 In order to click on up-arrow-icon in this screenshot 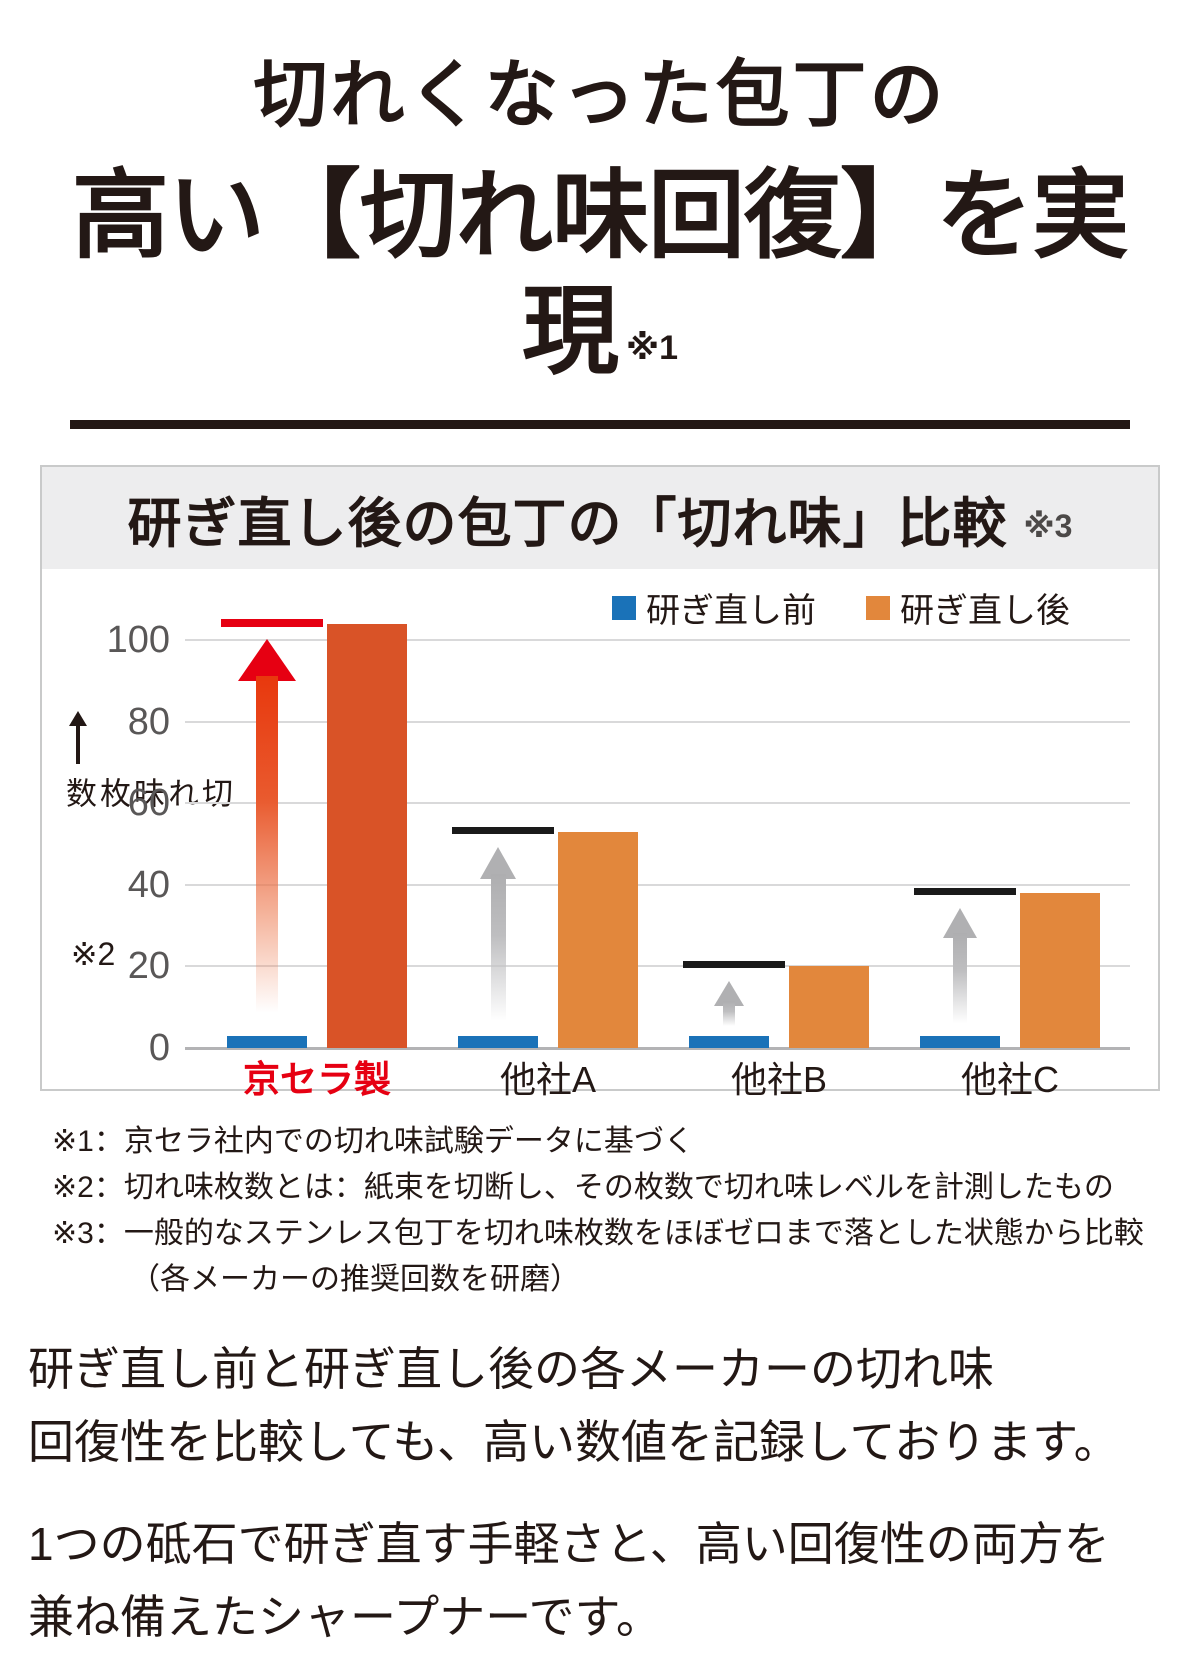, I will do `click(78, 738)`.